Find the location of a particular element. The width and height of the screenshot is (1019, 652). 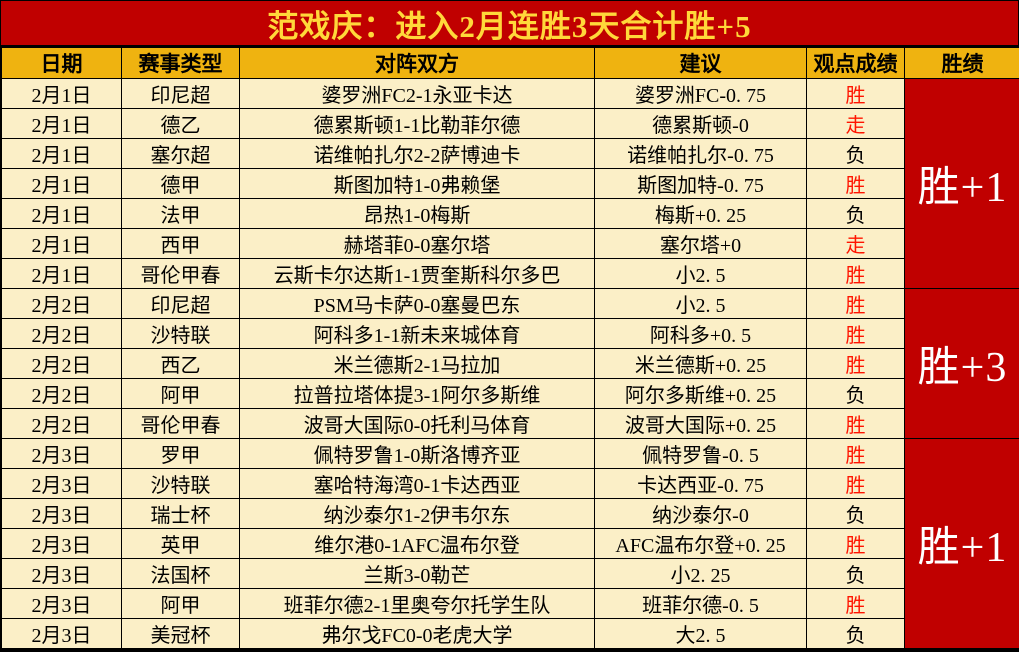

cell-match: 云斯卡尔达斯1-1贾奎斯科尔多巴 is located at coordinates (417, 273).